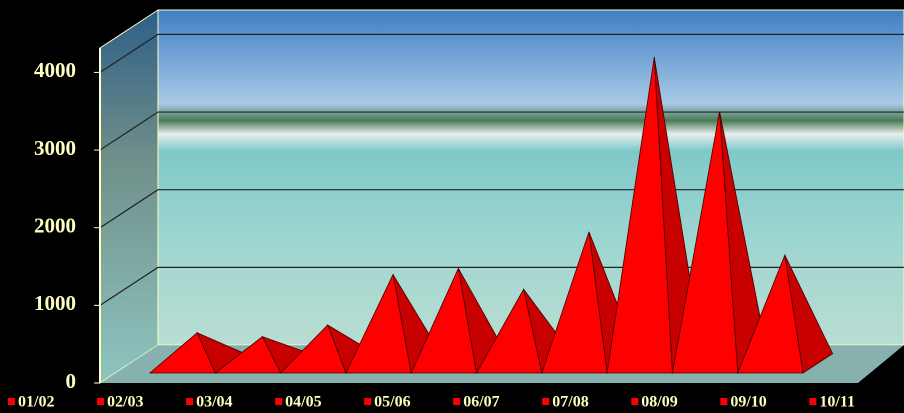 Image resolution: width=904 pixels, height=413 pixels. I want to click on y-tick-label: 4000, so click(55, 70).